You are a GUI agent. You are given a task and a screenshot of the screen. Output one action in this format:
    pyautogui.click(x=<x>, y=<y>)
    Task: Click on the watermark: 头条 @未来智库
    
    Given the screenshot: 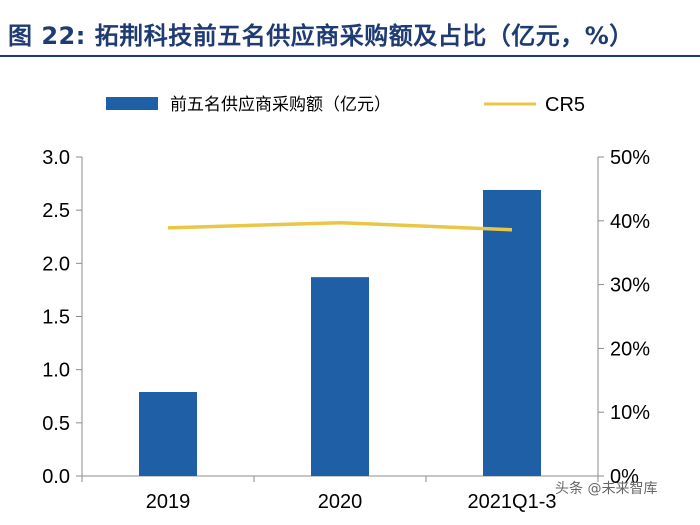 What is the action you would take?
    pyautogui.click(x=606, y=489)
    